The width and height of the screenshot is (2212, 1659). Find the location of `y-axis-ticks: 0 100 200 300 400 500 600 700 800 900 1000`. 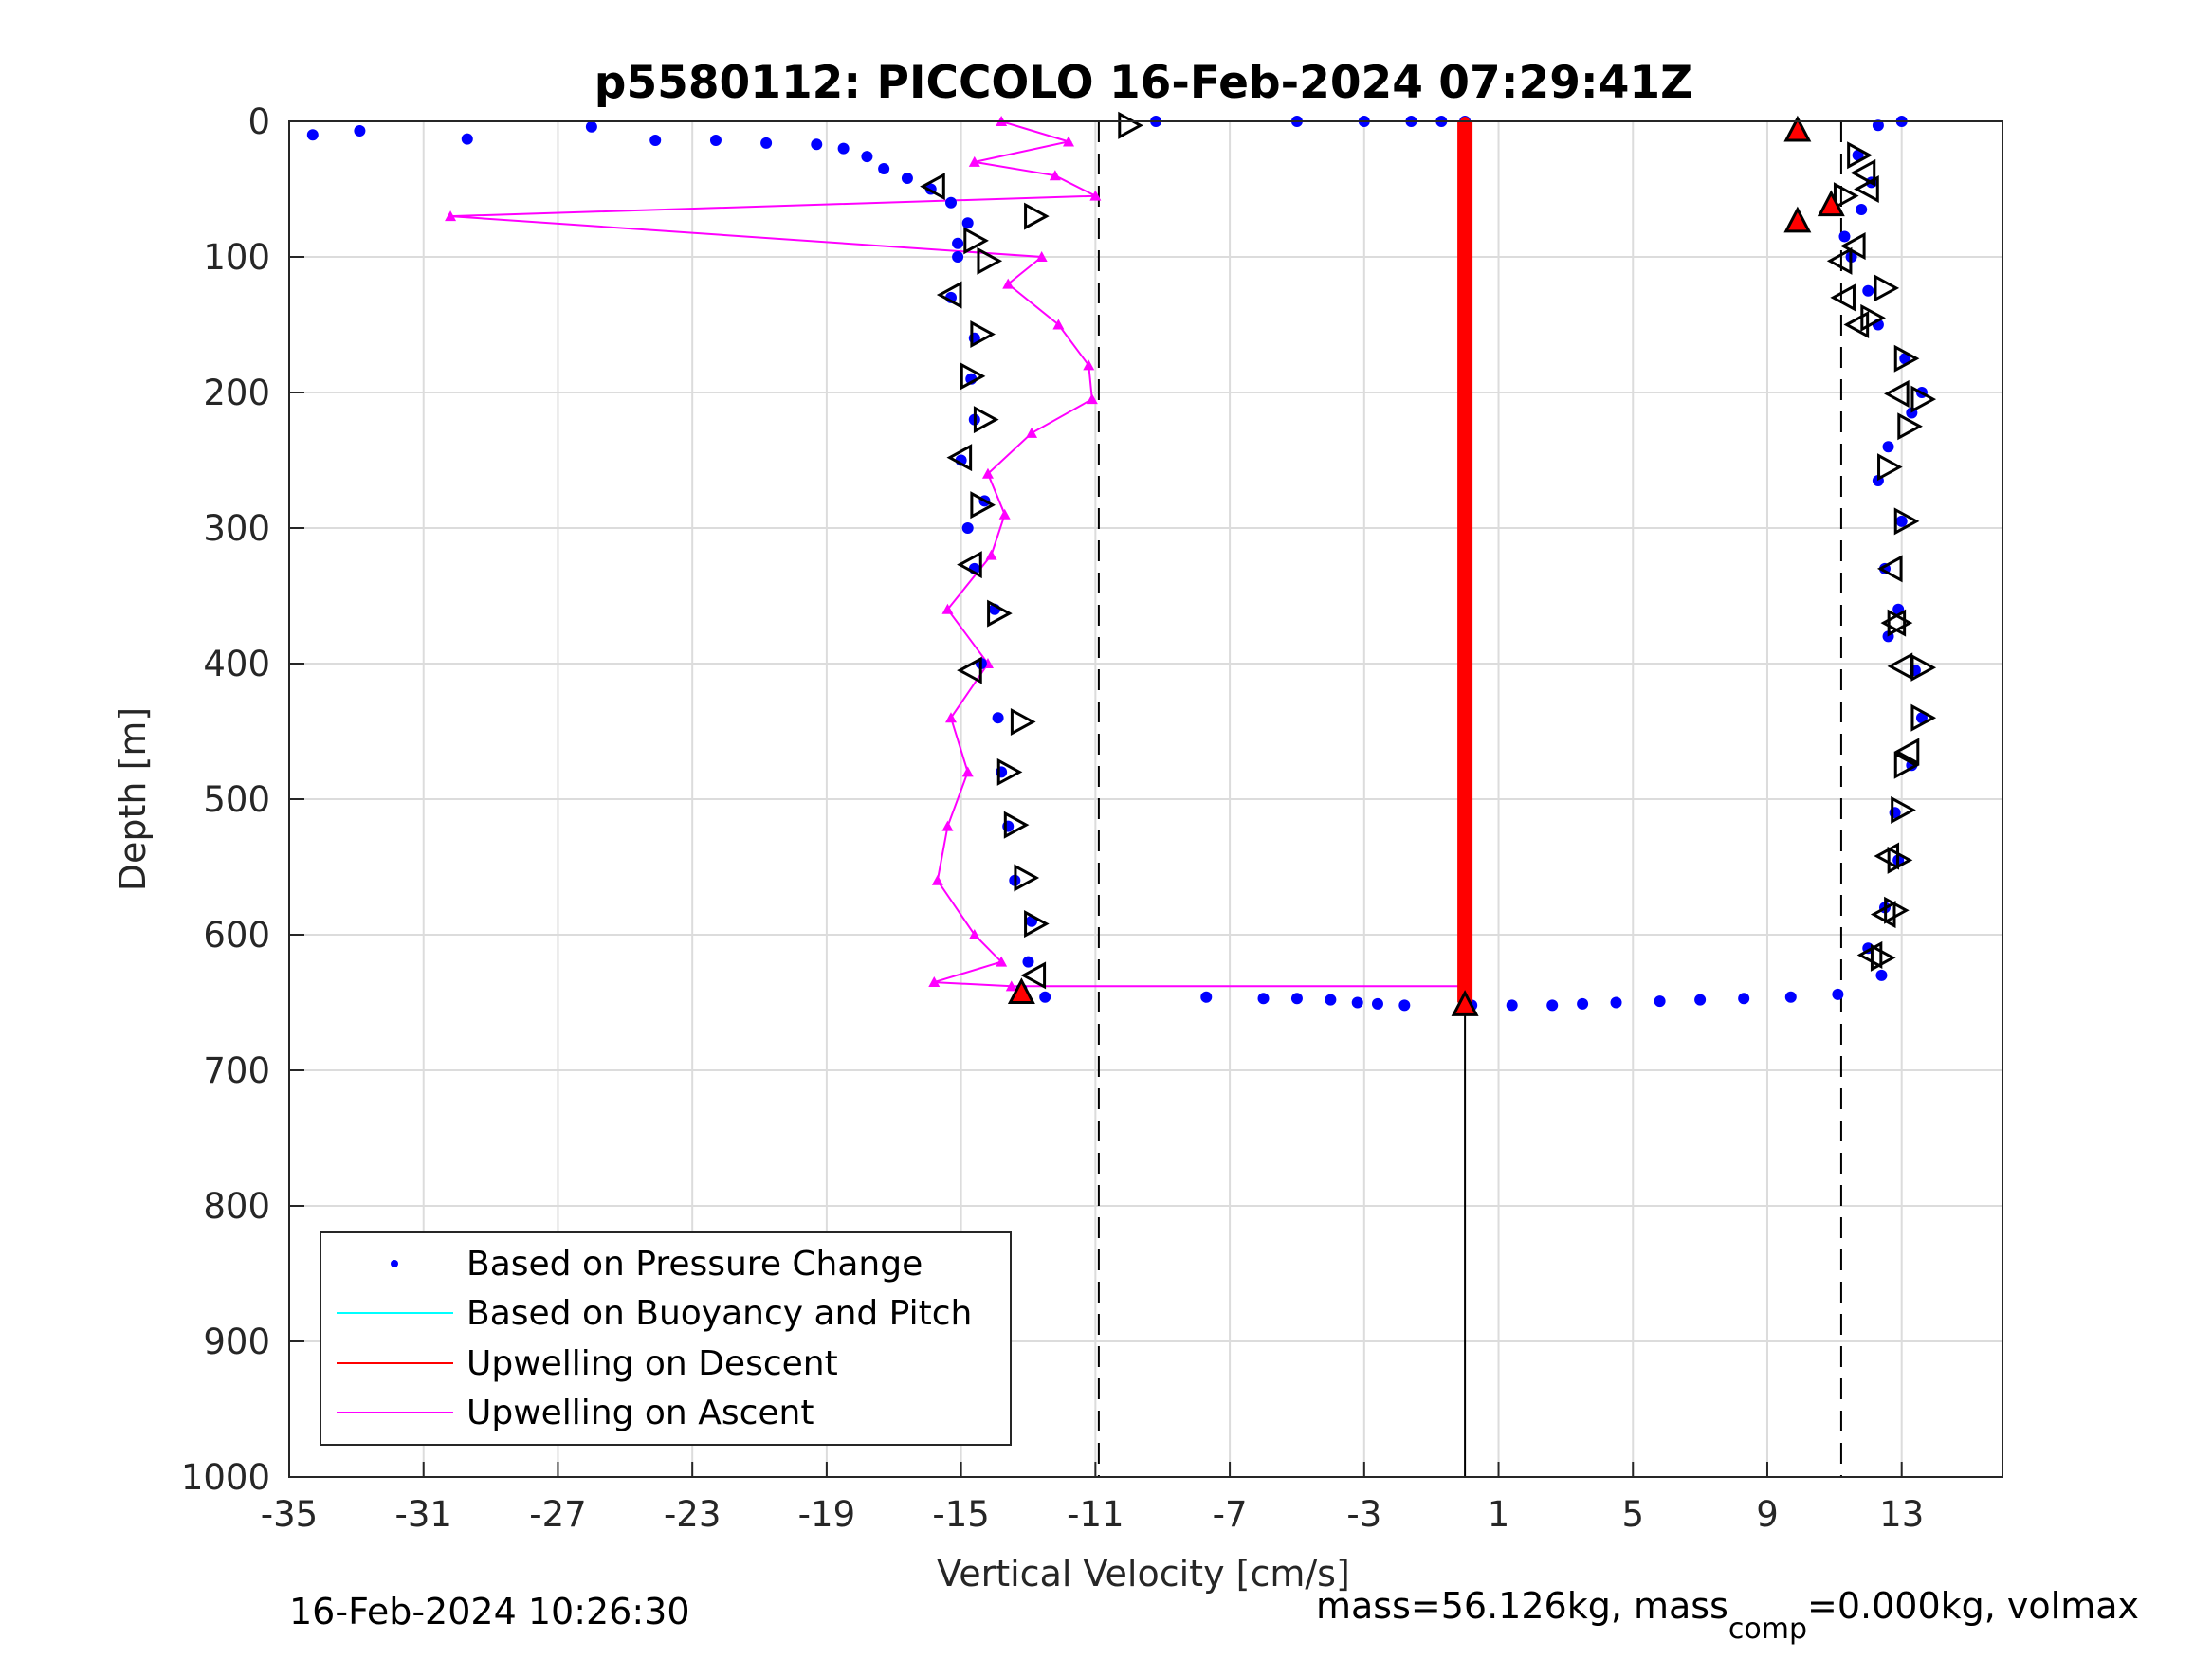

y-axis-ticks: 0 100 200 300 400 500 600 700 800 900 1000 is located at coordinates (242, 799).